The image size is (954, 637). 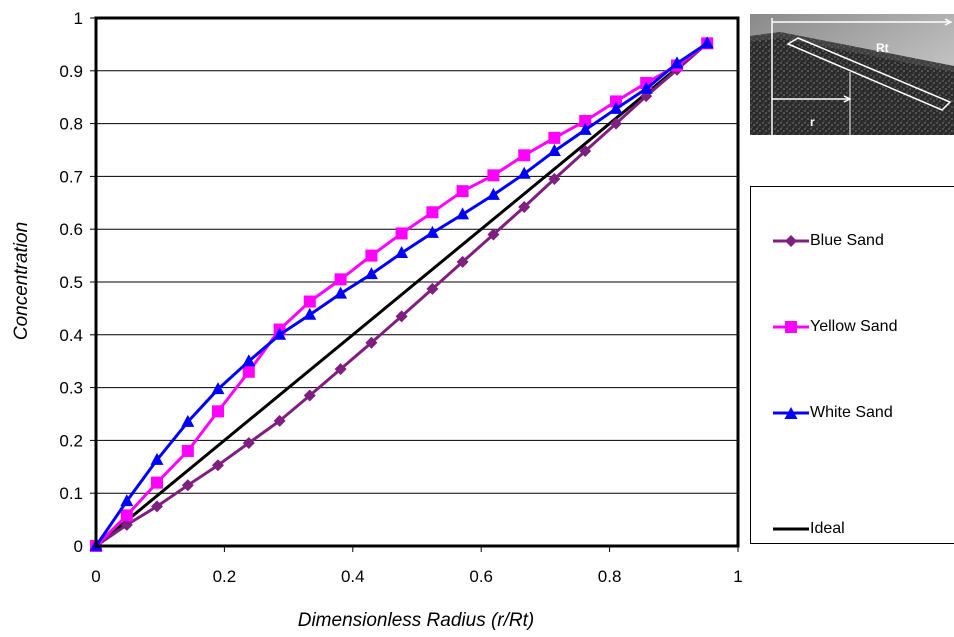 I want to click on legend: Blue Sand Yellow Sand White Sand Ideal, so click(x=852, y=365).